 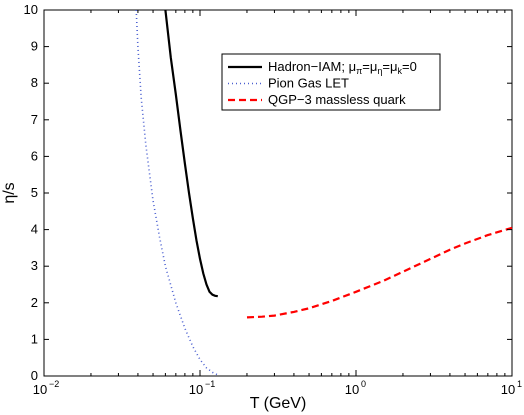 What do you see at coordinates (519, 384) in the screenshot?
I see `x-tick-exponent: 1` at bounding box center [519, 384].